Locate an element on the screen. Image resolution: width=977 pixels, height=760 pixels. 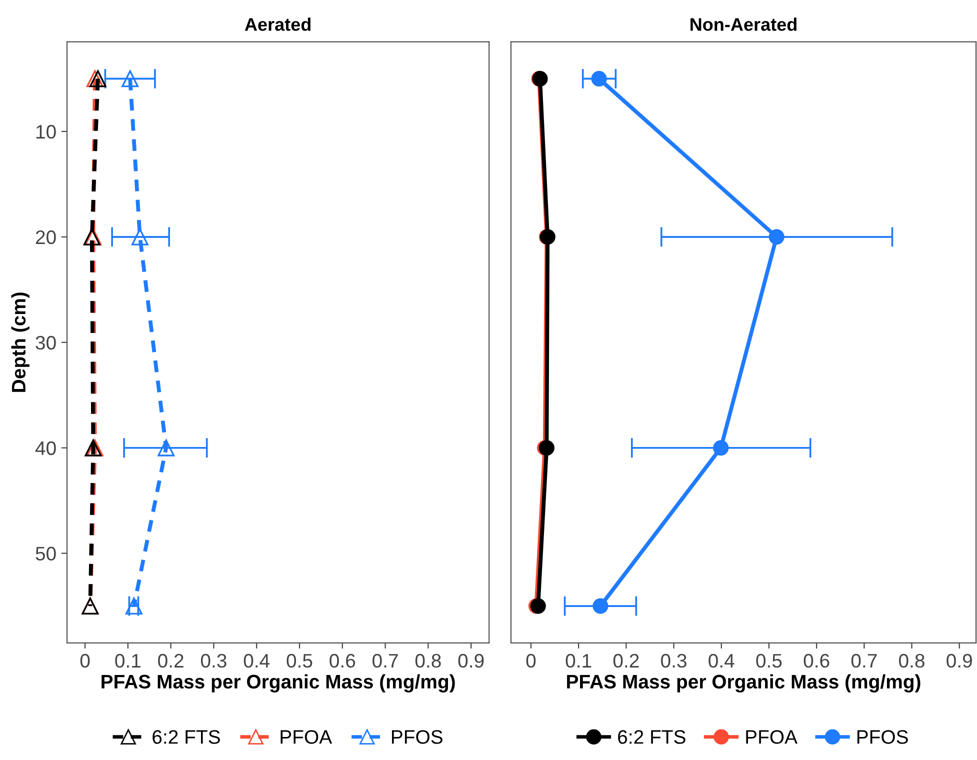
y-tick-label: 40 is located at coordinates (45, 448).